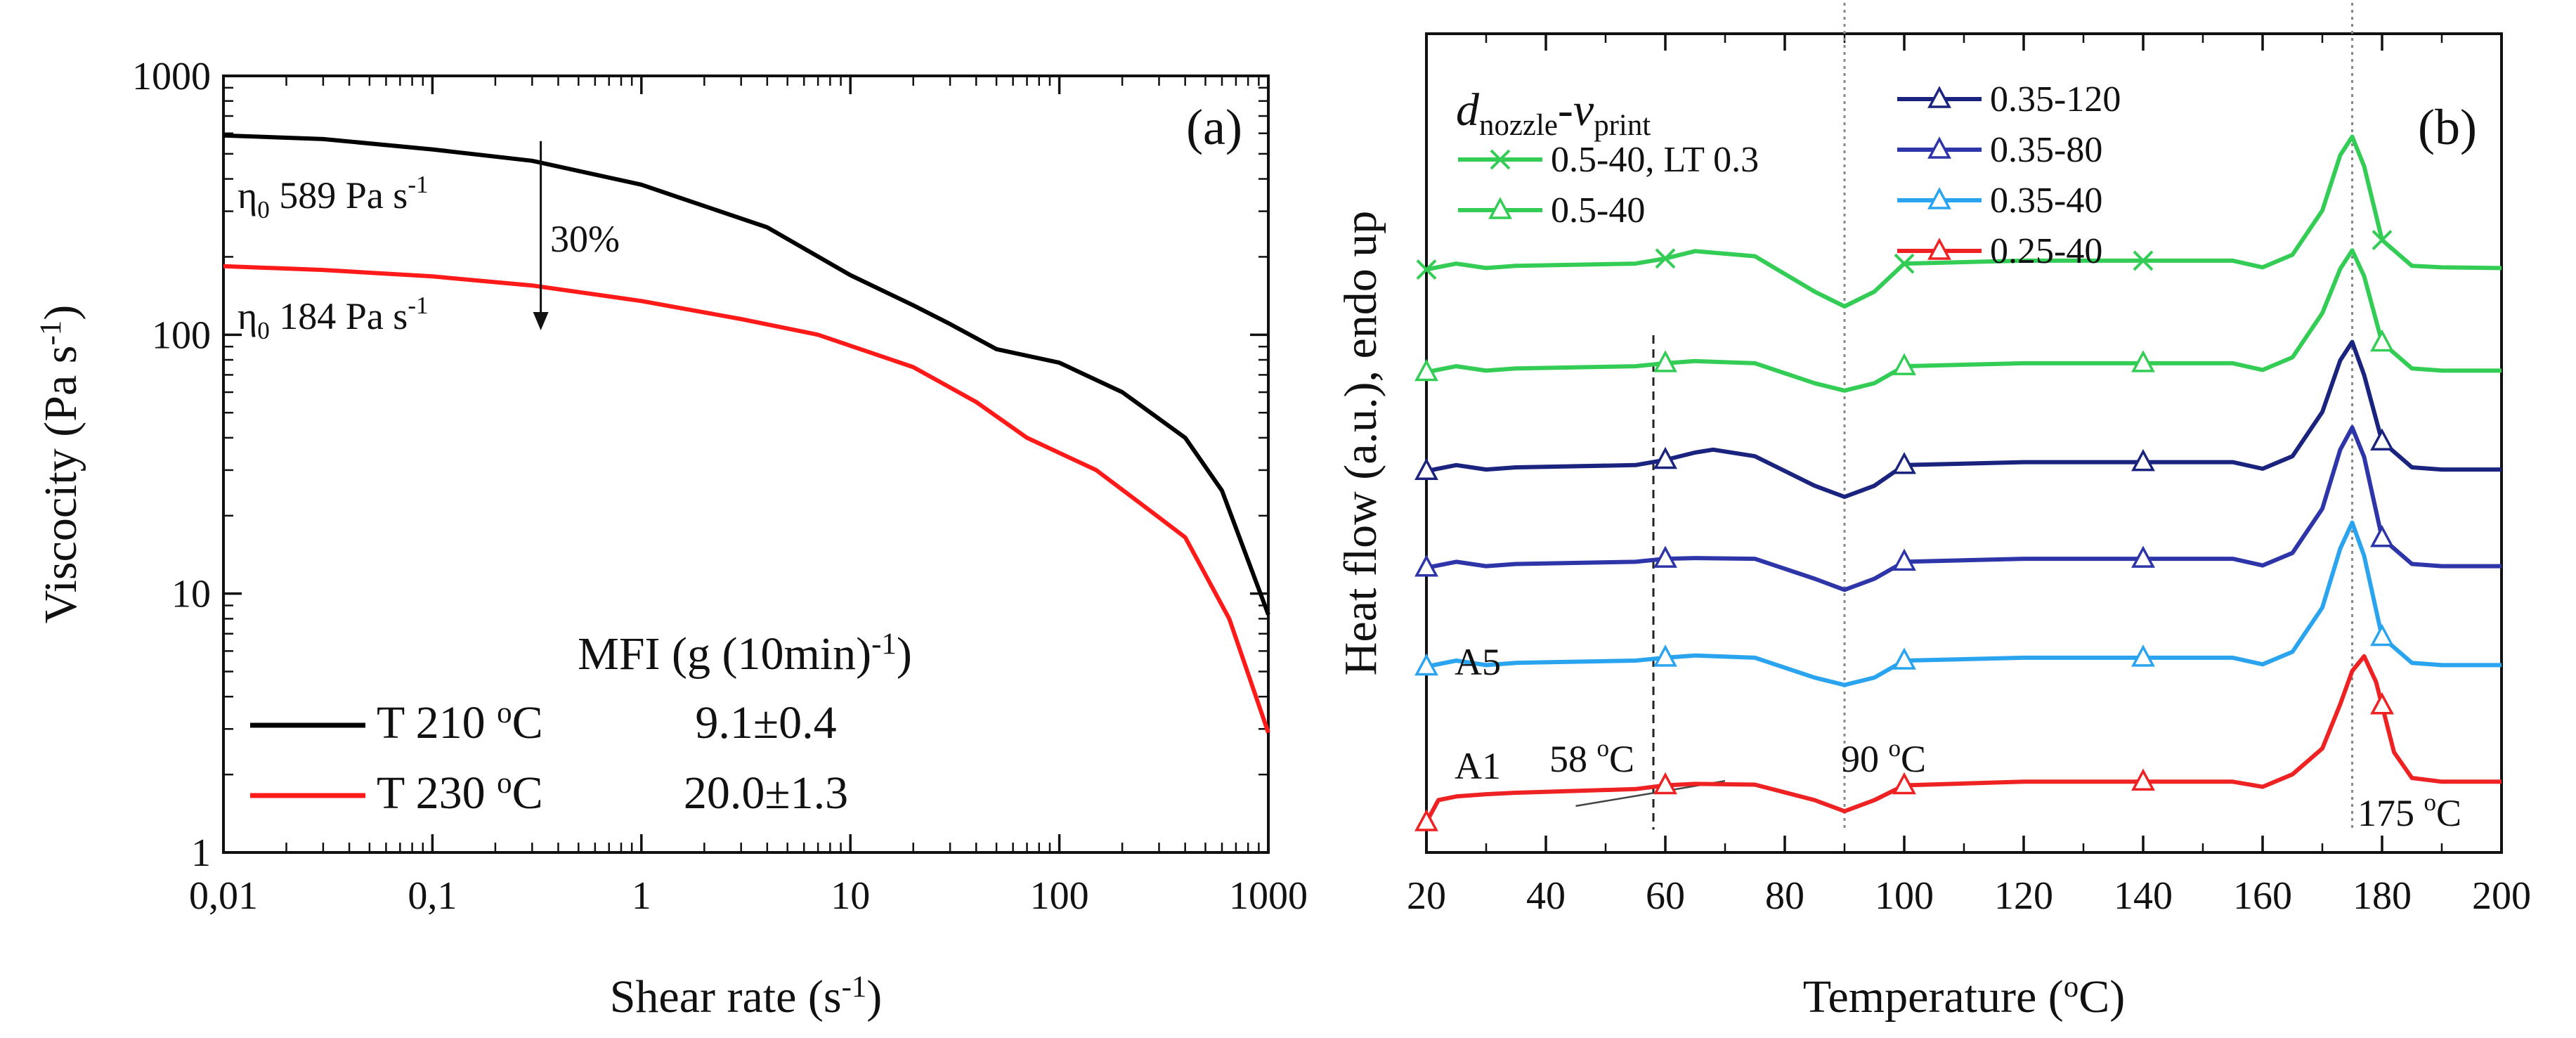  Describe the element at coordinates (1546, 896) in the screenshot. I see `x-tick-label: 40` at that location.